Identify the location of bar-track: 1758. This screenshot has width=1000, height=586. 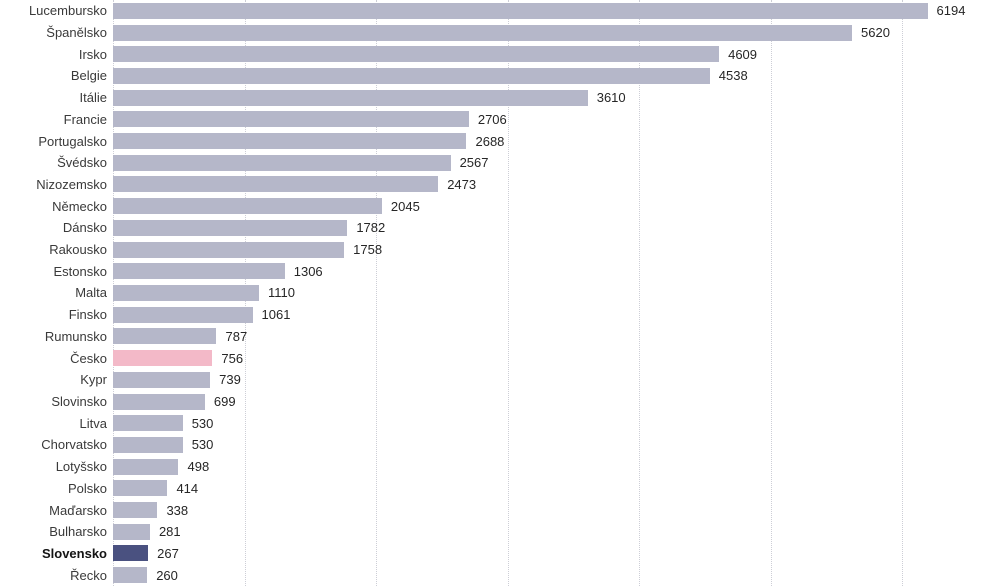
(556, 250).